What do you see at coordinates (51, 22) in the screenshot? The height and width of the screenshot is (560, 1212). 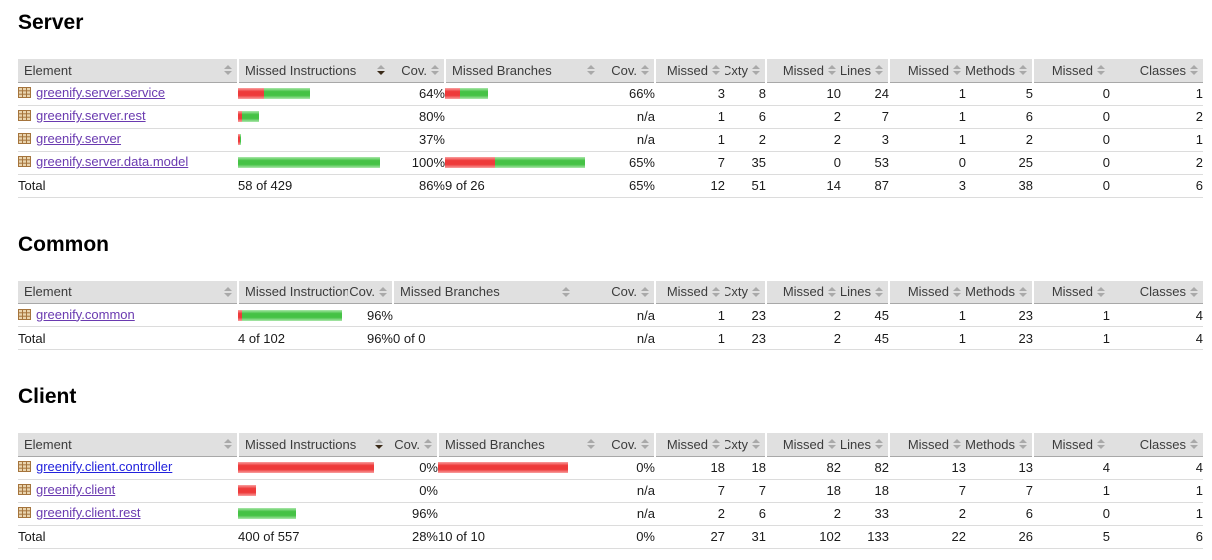 I see `section-title: Server` at bounding box center [51, 22].